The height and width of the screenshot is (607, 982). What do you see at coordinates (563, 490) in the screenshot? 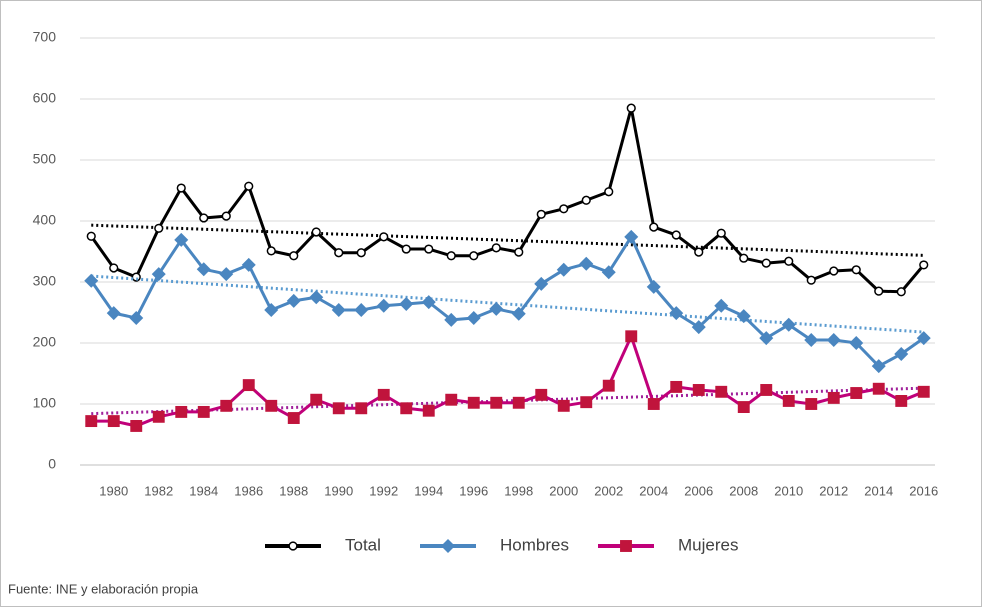
I see `x-tick-label: 2000` at bounding box center [563, 490].